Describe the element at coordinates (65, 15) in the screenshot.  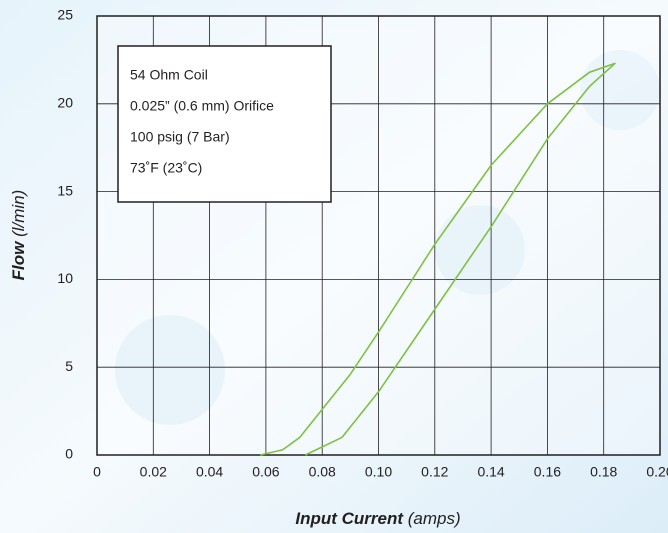
I see `y-tick-label: 25` at that location.